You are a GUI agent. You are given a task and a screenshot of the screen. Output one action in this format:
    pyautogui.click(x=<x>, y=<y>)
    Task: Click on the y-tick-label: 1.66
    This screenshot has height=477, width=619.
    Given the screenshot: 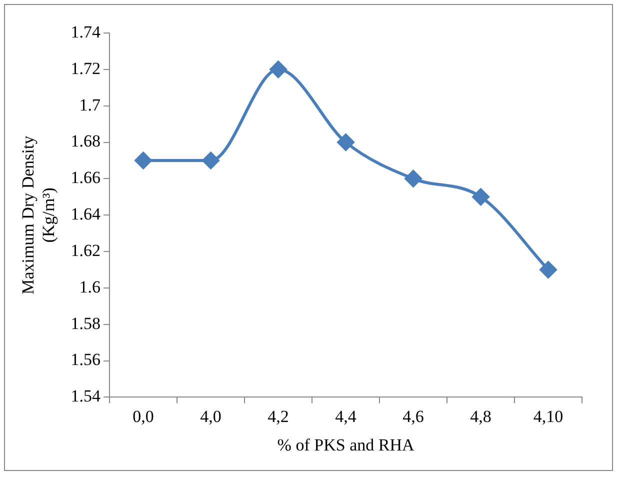 What is the action you would take?
    pyautogui.click(x=85, y=178)
    